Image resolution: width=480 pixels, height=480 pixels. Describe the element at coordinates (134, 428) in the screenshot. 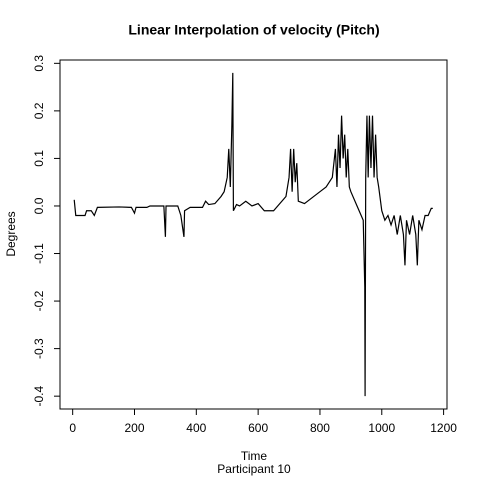

I see `x-tick-label: 200` at that location.